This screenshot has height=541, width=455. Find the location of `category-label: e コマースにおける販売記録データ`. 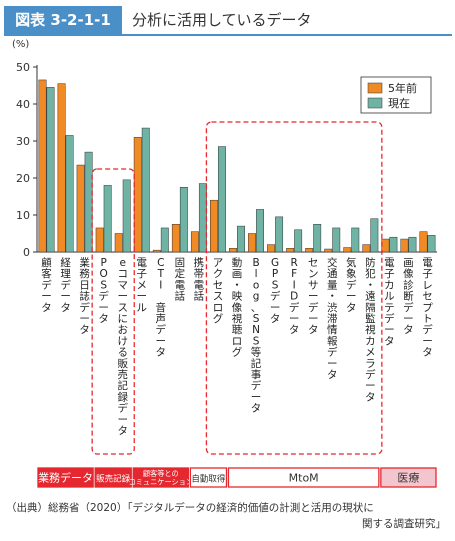

category-label: e コマースにおける販売記録データ is located at coordinates (122, 347).